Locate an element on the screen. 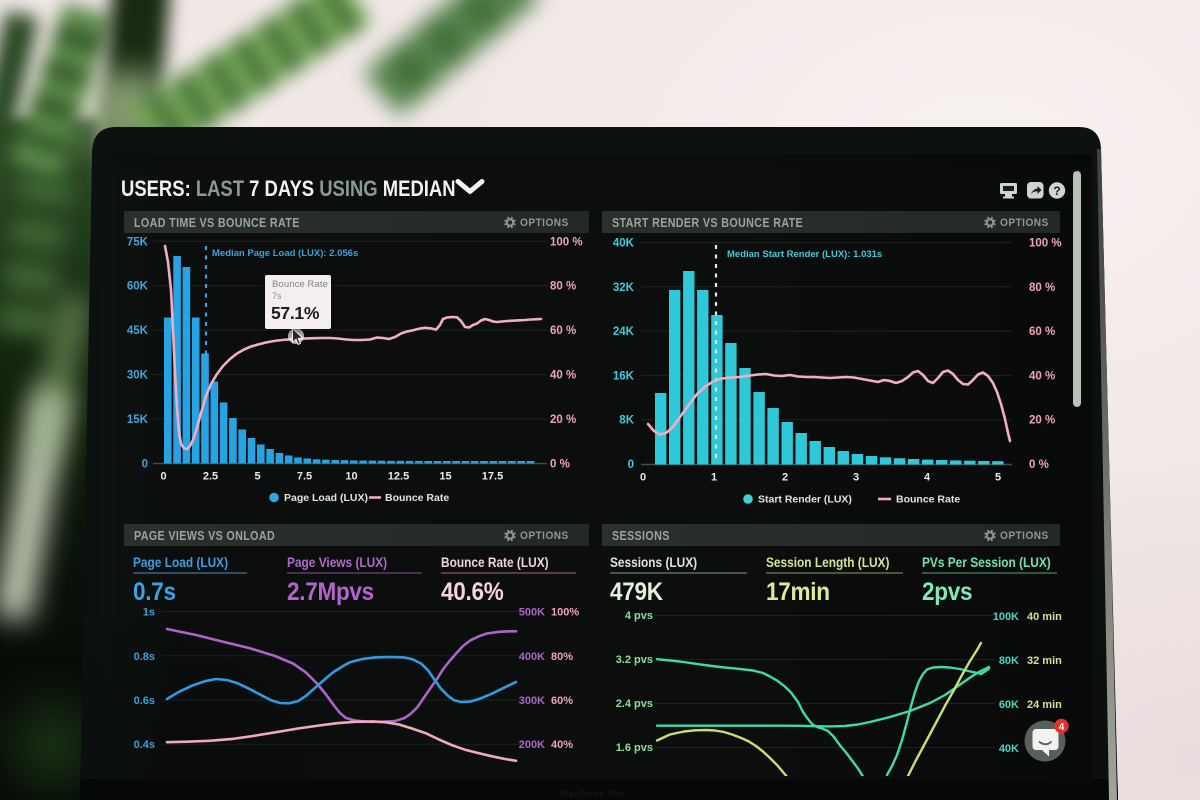 The width and height of the screenshot is (1200, 800). svg-text: Median Page Load (LUX): 2.056s is located at coordinates (285, 253).